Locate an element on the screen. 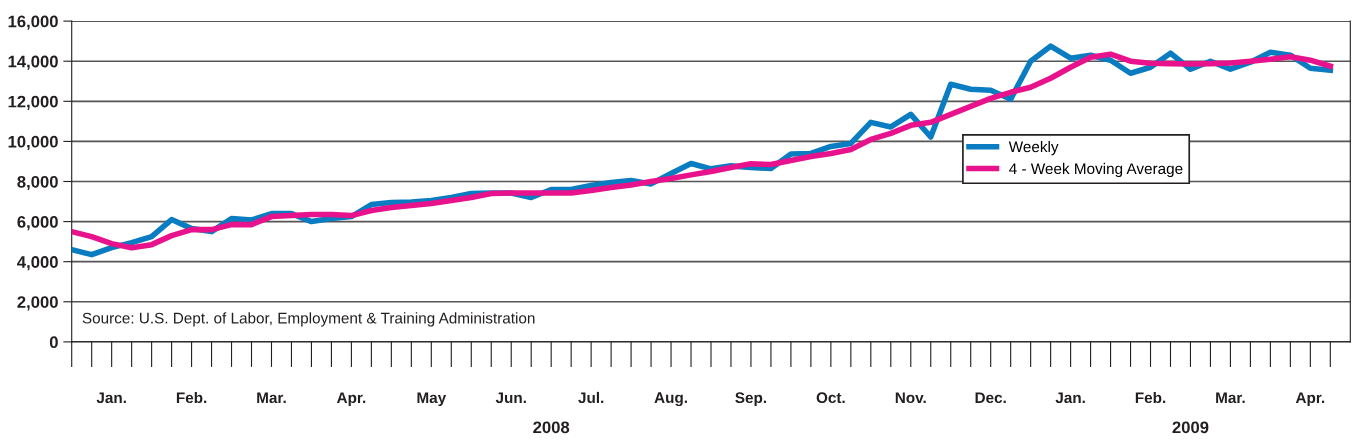  x-tick-label: Nov. is located at coordinates (910, 398).